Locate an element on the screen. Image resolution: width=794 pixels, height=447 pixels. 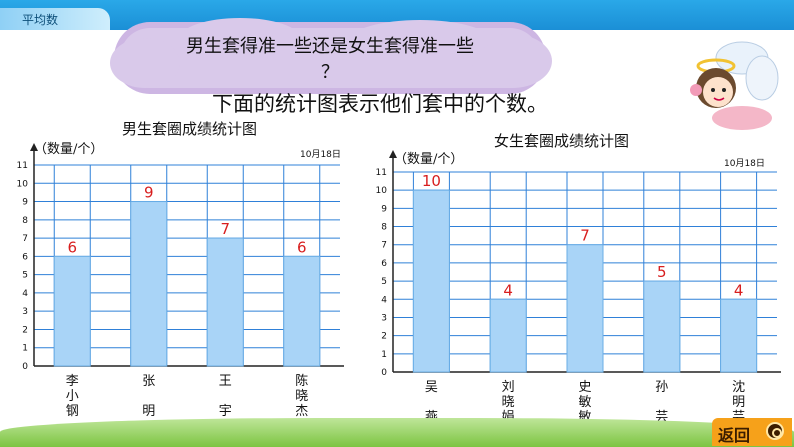
page-subtitle: 下面的统计图表示他们套中的个数。 is located at coordinates (380, 104).